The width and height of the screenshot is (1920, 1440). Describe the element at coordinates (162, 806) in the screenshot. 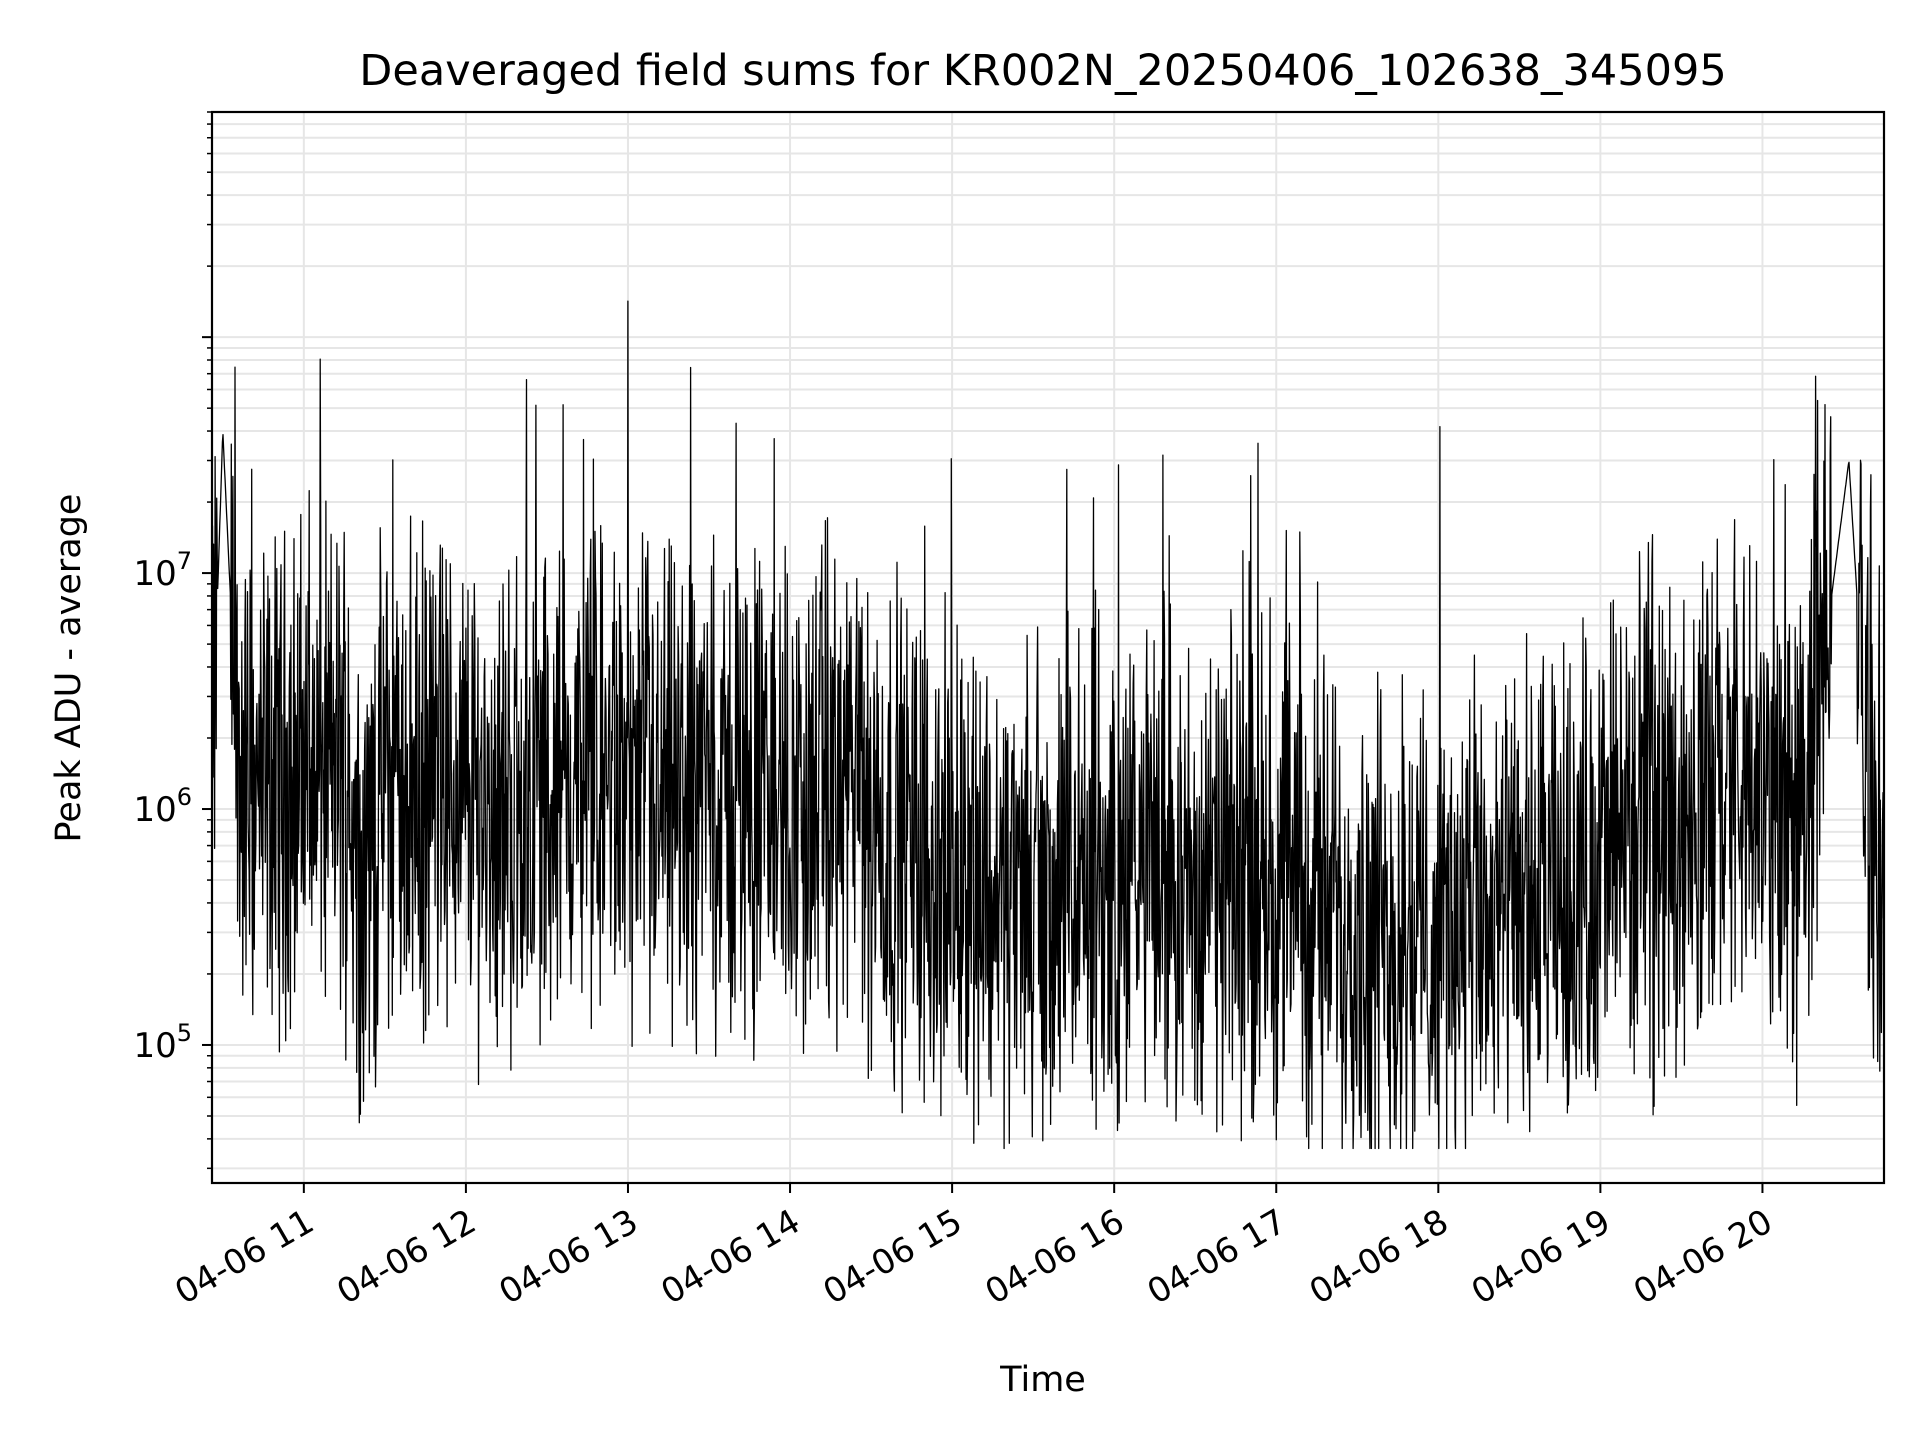

I see `y-tick-label: 10⁶` at that location.